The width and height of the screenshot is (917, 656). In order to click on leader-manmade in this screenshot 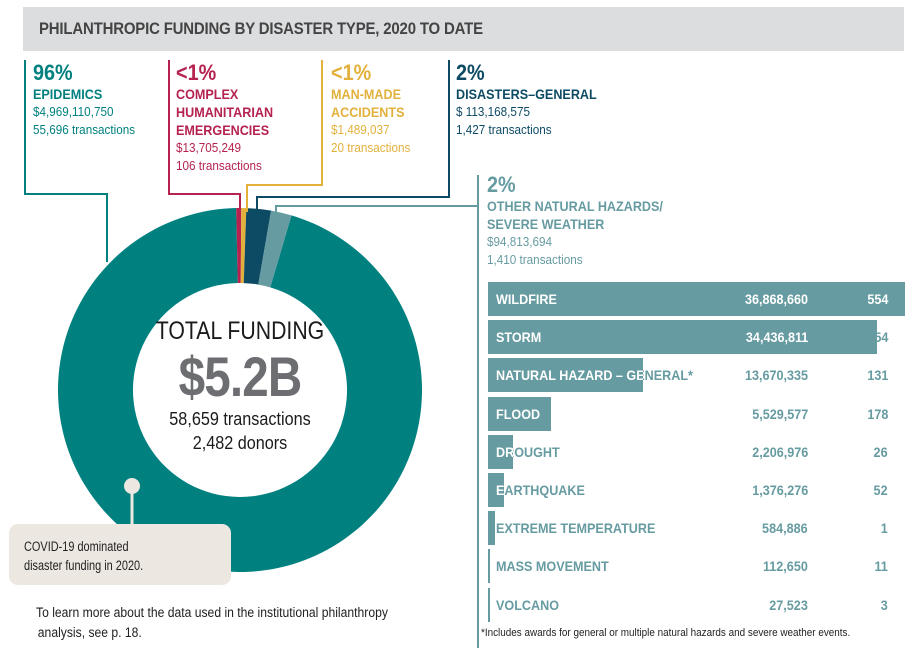, I will do `click(284, 136)`.